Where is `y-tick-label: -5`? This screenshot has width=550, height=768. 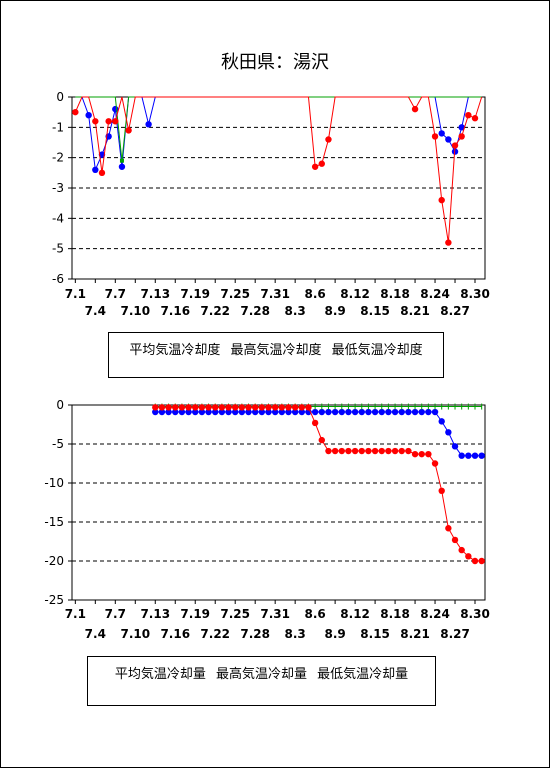
y-tick-label: -5 is located at coordinates (58, 249).